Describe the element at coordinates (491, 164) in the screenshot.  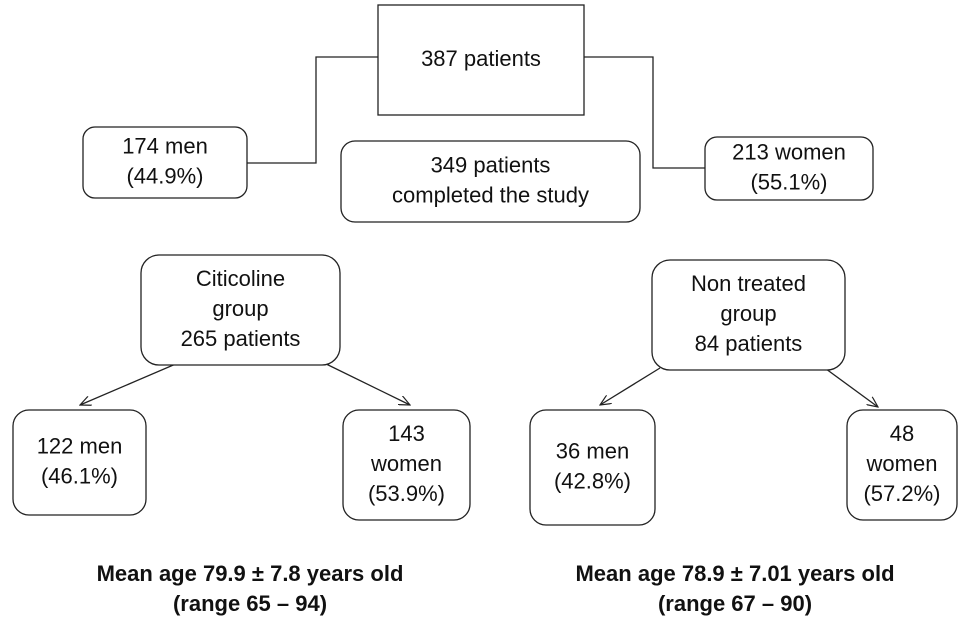
I see `node-label: 349 patients` at that location.